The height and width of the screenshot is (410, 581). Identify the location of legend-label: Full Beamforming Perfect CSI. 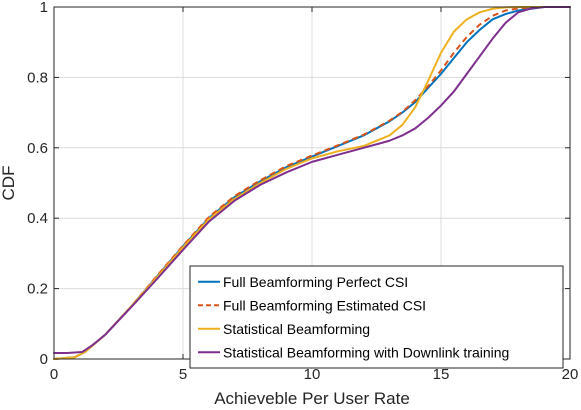
(315, 282).